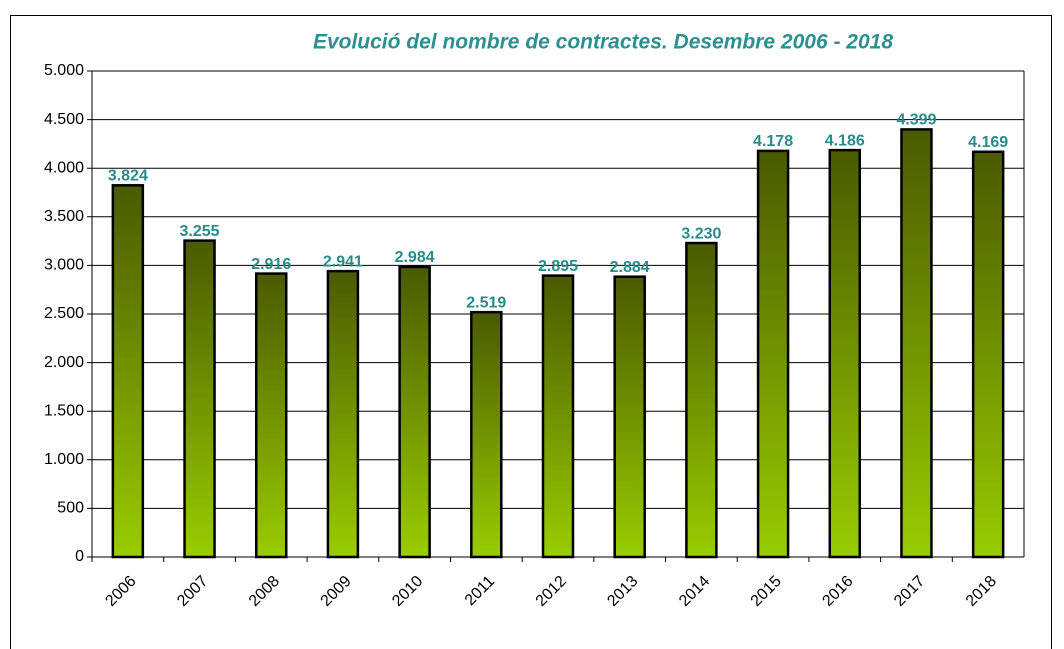 This screenshot has width=1064, height=649. Describe the element at coordinates (845, 140) in the screenshot. I see `value-label: 4.186` at that location.